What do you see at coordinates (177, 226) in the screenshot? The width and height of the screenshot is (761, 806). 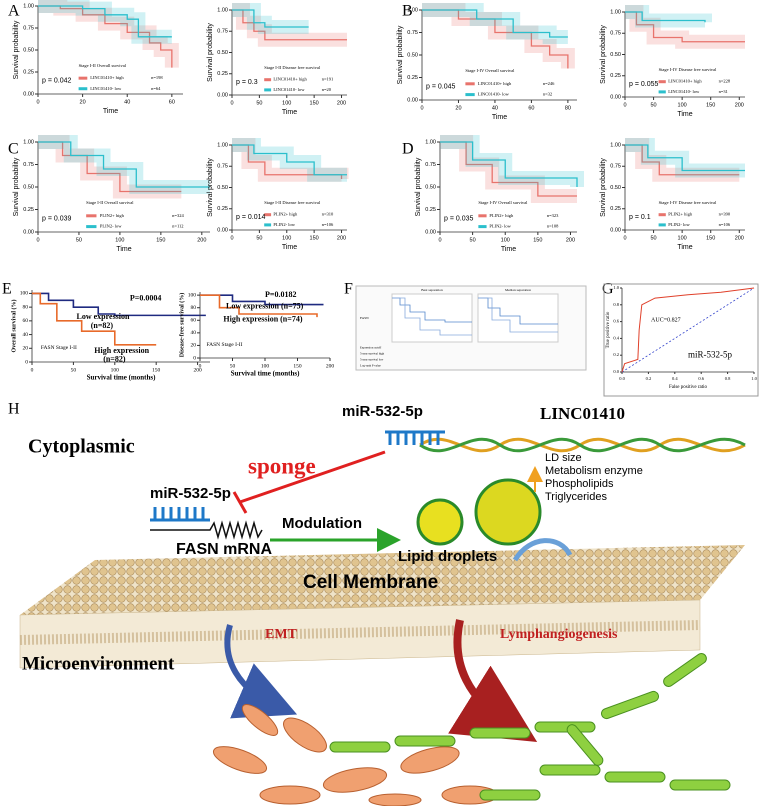 I see `legend-n: n=112` at bounding box center [177, 226].